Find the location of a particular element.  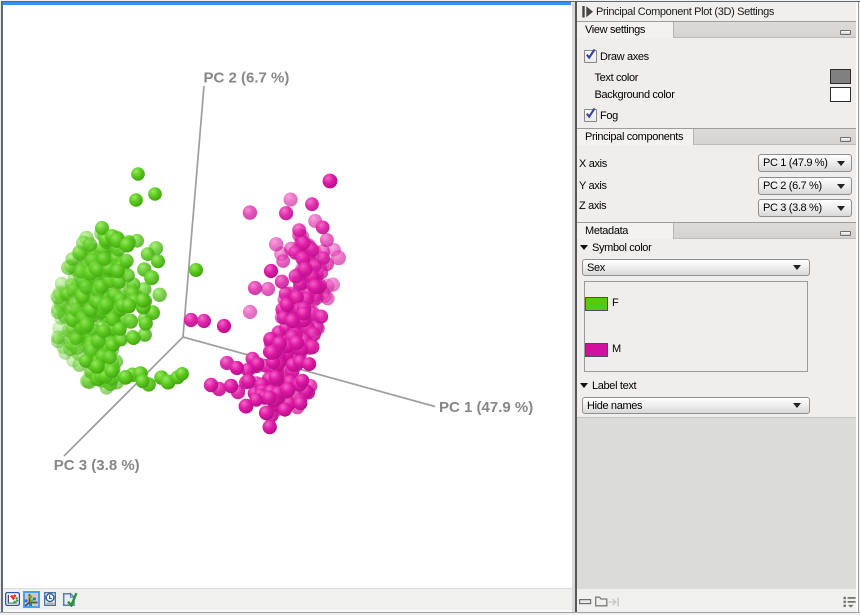

svg-text: PC 3 (3.8 %) is located at coordinates (97, 465).